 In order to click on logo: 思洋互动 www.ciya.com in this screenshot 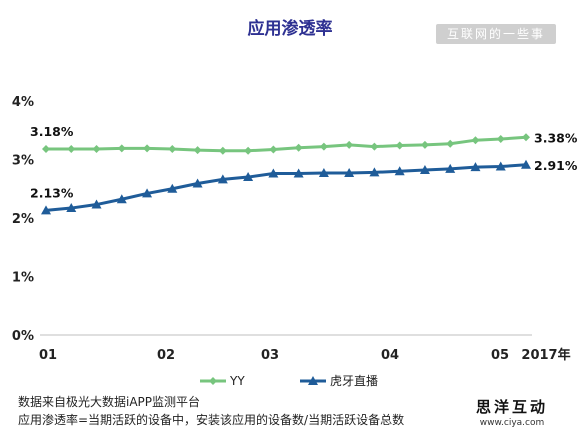, I will do `click(512, 413)`.